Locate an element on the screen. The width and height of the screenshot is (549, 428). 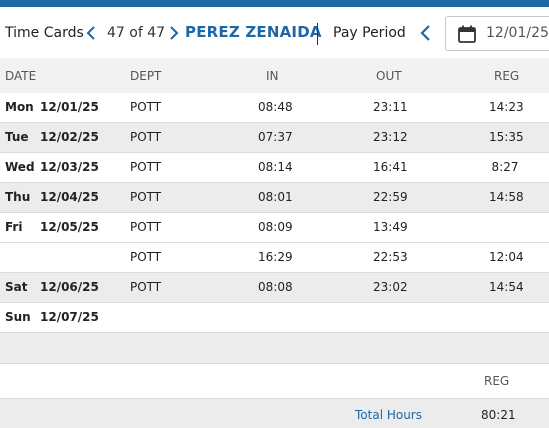
row-out-time: 13:49 is located at coordinates (390, 227).